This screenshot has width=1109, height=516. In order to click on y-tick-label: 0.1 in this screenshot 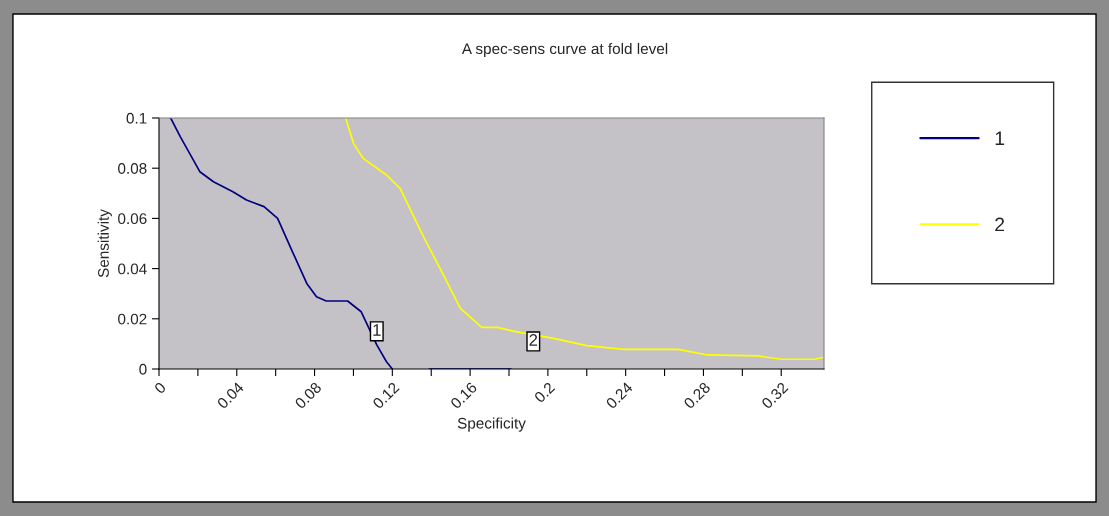, I will do `click(136, 118)`.